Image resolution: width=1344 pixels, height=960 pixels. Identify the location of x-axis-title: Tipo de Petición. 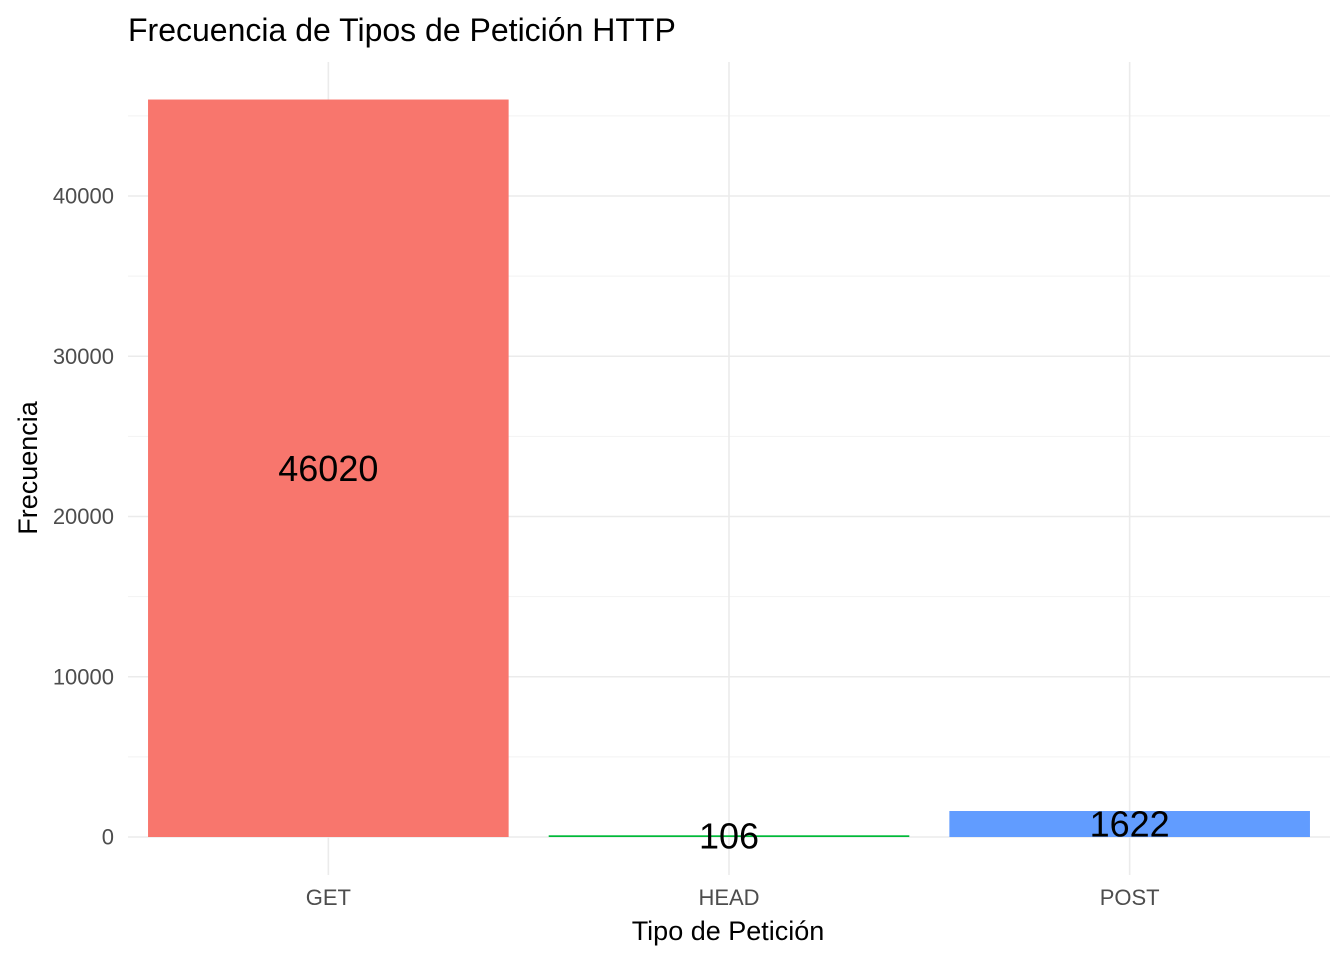
(728, 931).